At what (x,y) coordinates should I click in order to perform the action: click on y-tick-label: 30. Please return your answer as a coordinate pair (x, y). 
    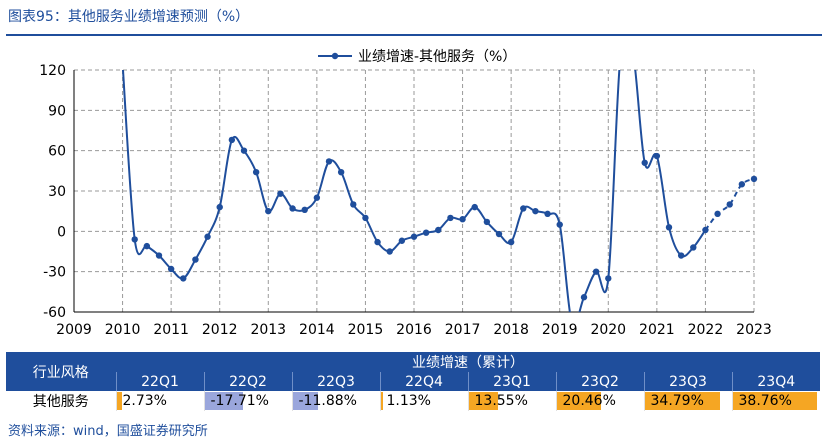
    Looking at the image, I should click on (57, 192).